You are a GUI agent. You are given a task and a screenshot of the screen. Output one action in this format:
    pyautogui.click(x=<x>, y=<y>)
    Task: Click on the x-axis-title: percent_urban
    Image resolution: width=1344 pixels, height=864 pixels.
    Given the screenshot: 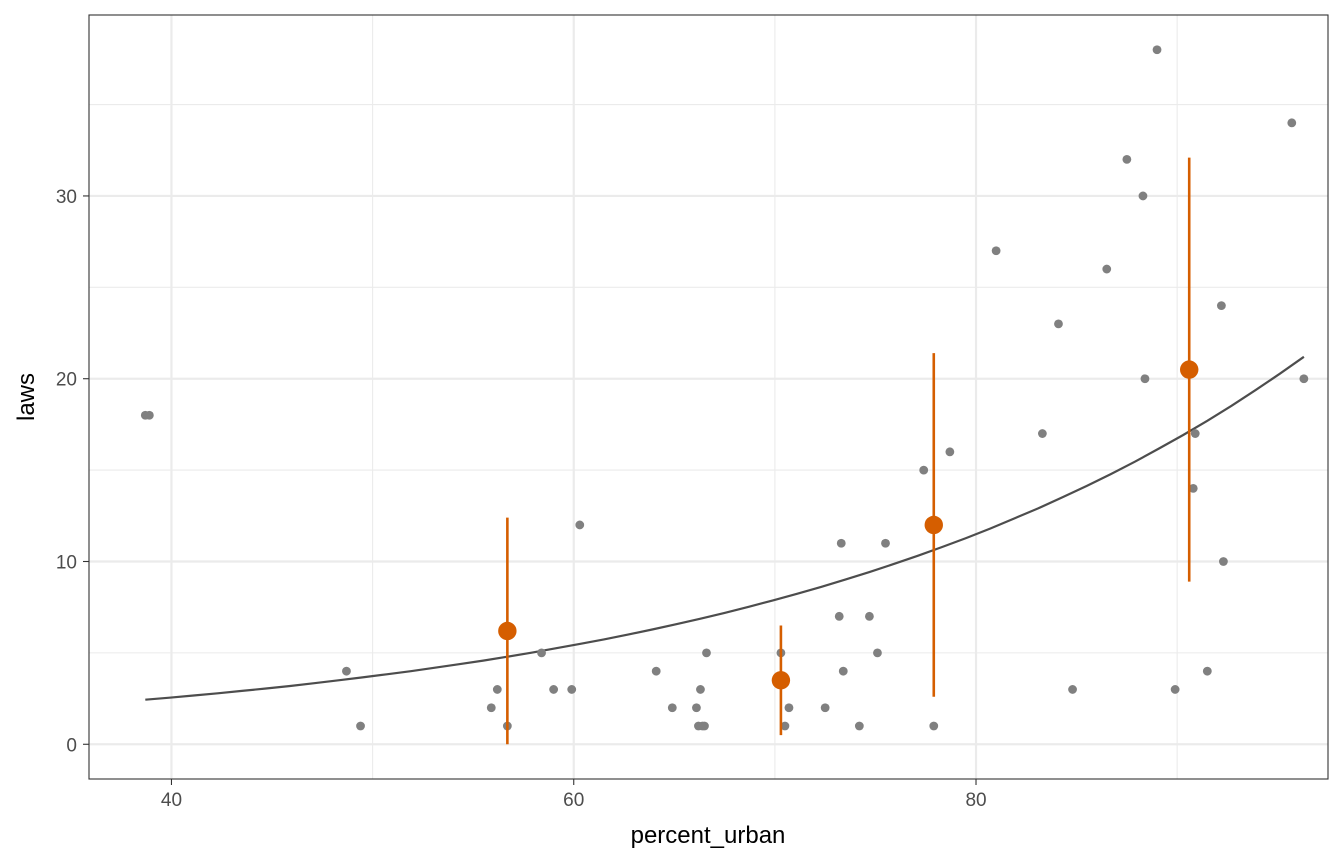 What is the action you would take?
    pyautogui.click(x=708, y=835)
    